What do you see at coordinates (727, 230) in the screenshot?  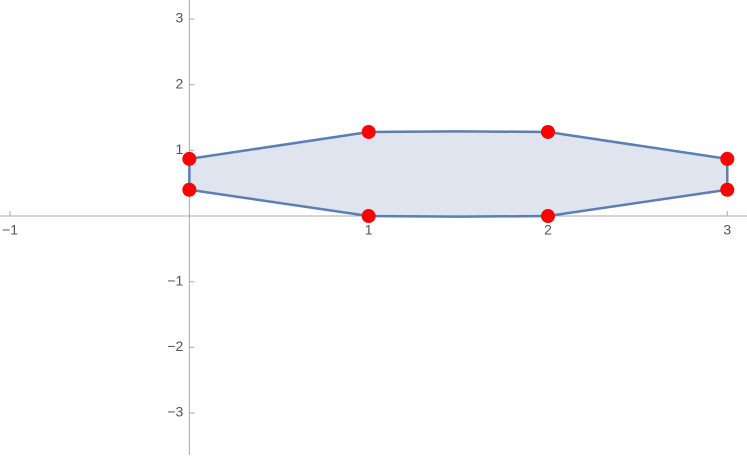 I see `x-tick-label: 3` at bounding box center [727, 230].